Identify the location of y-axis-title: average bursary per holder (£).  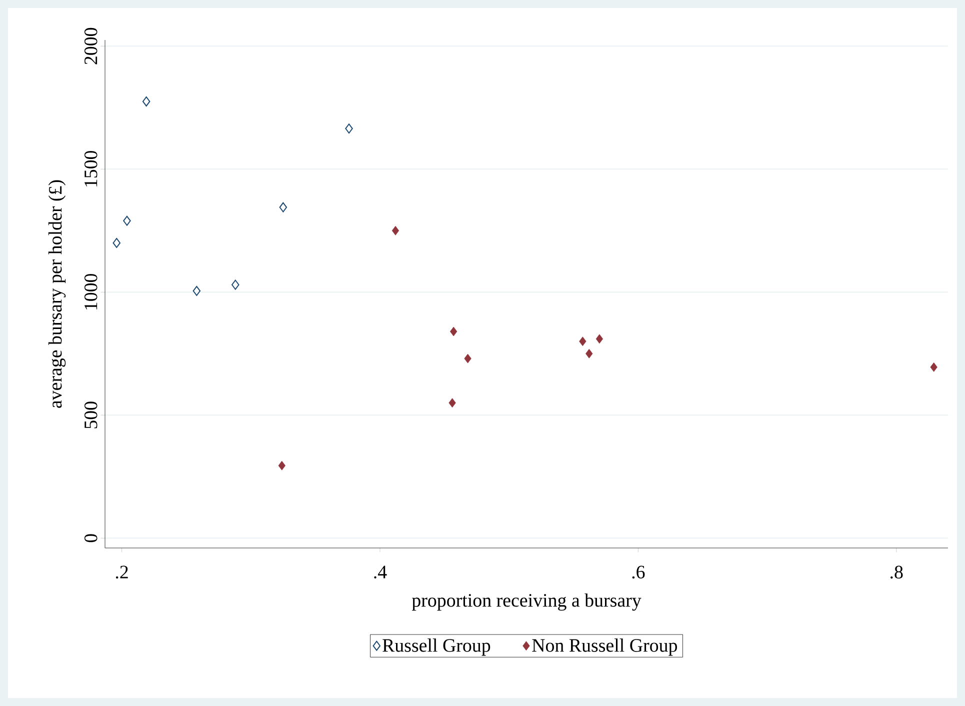
(57, 294).